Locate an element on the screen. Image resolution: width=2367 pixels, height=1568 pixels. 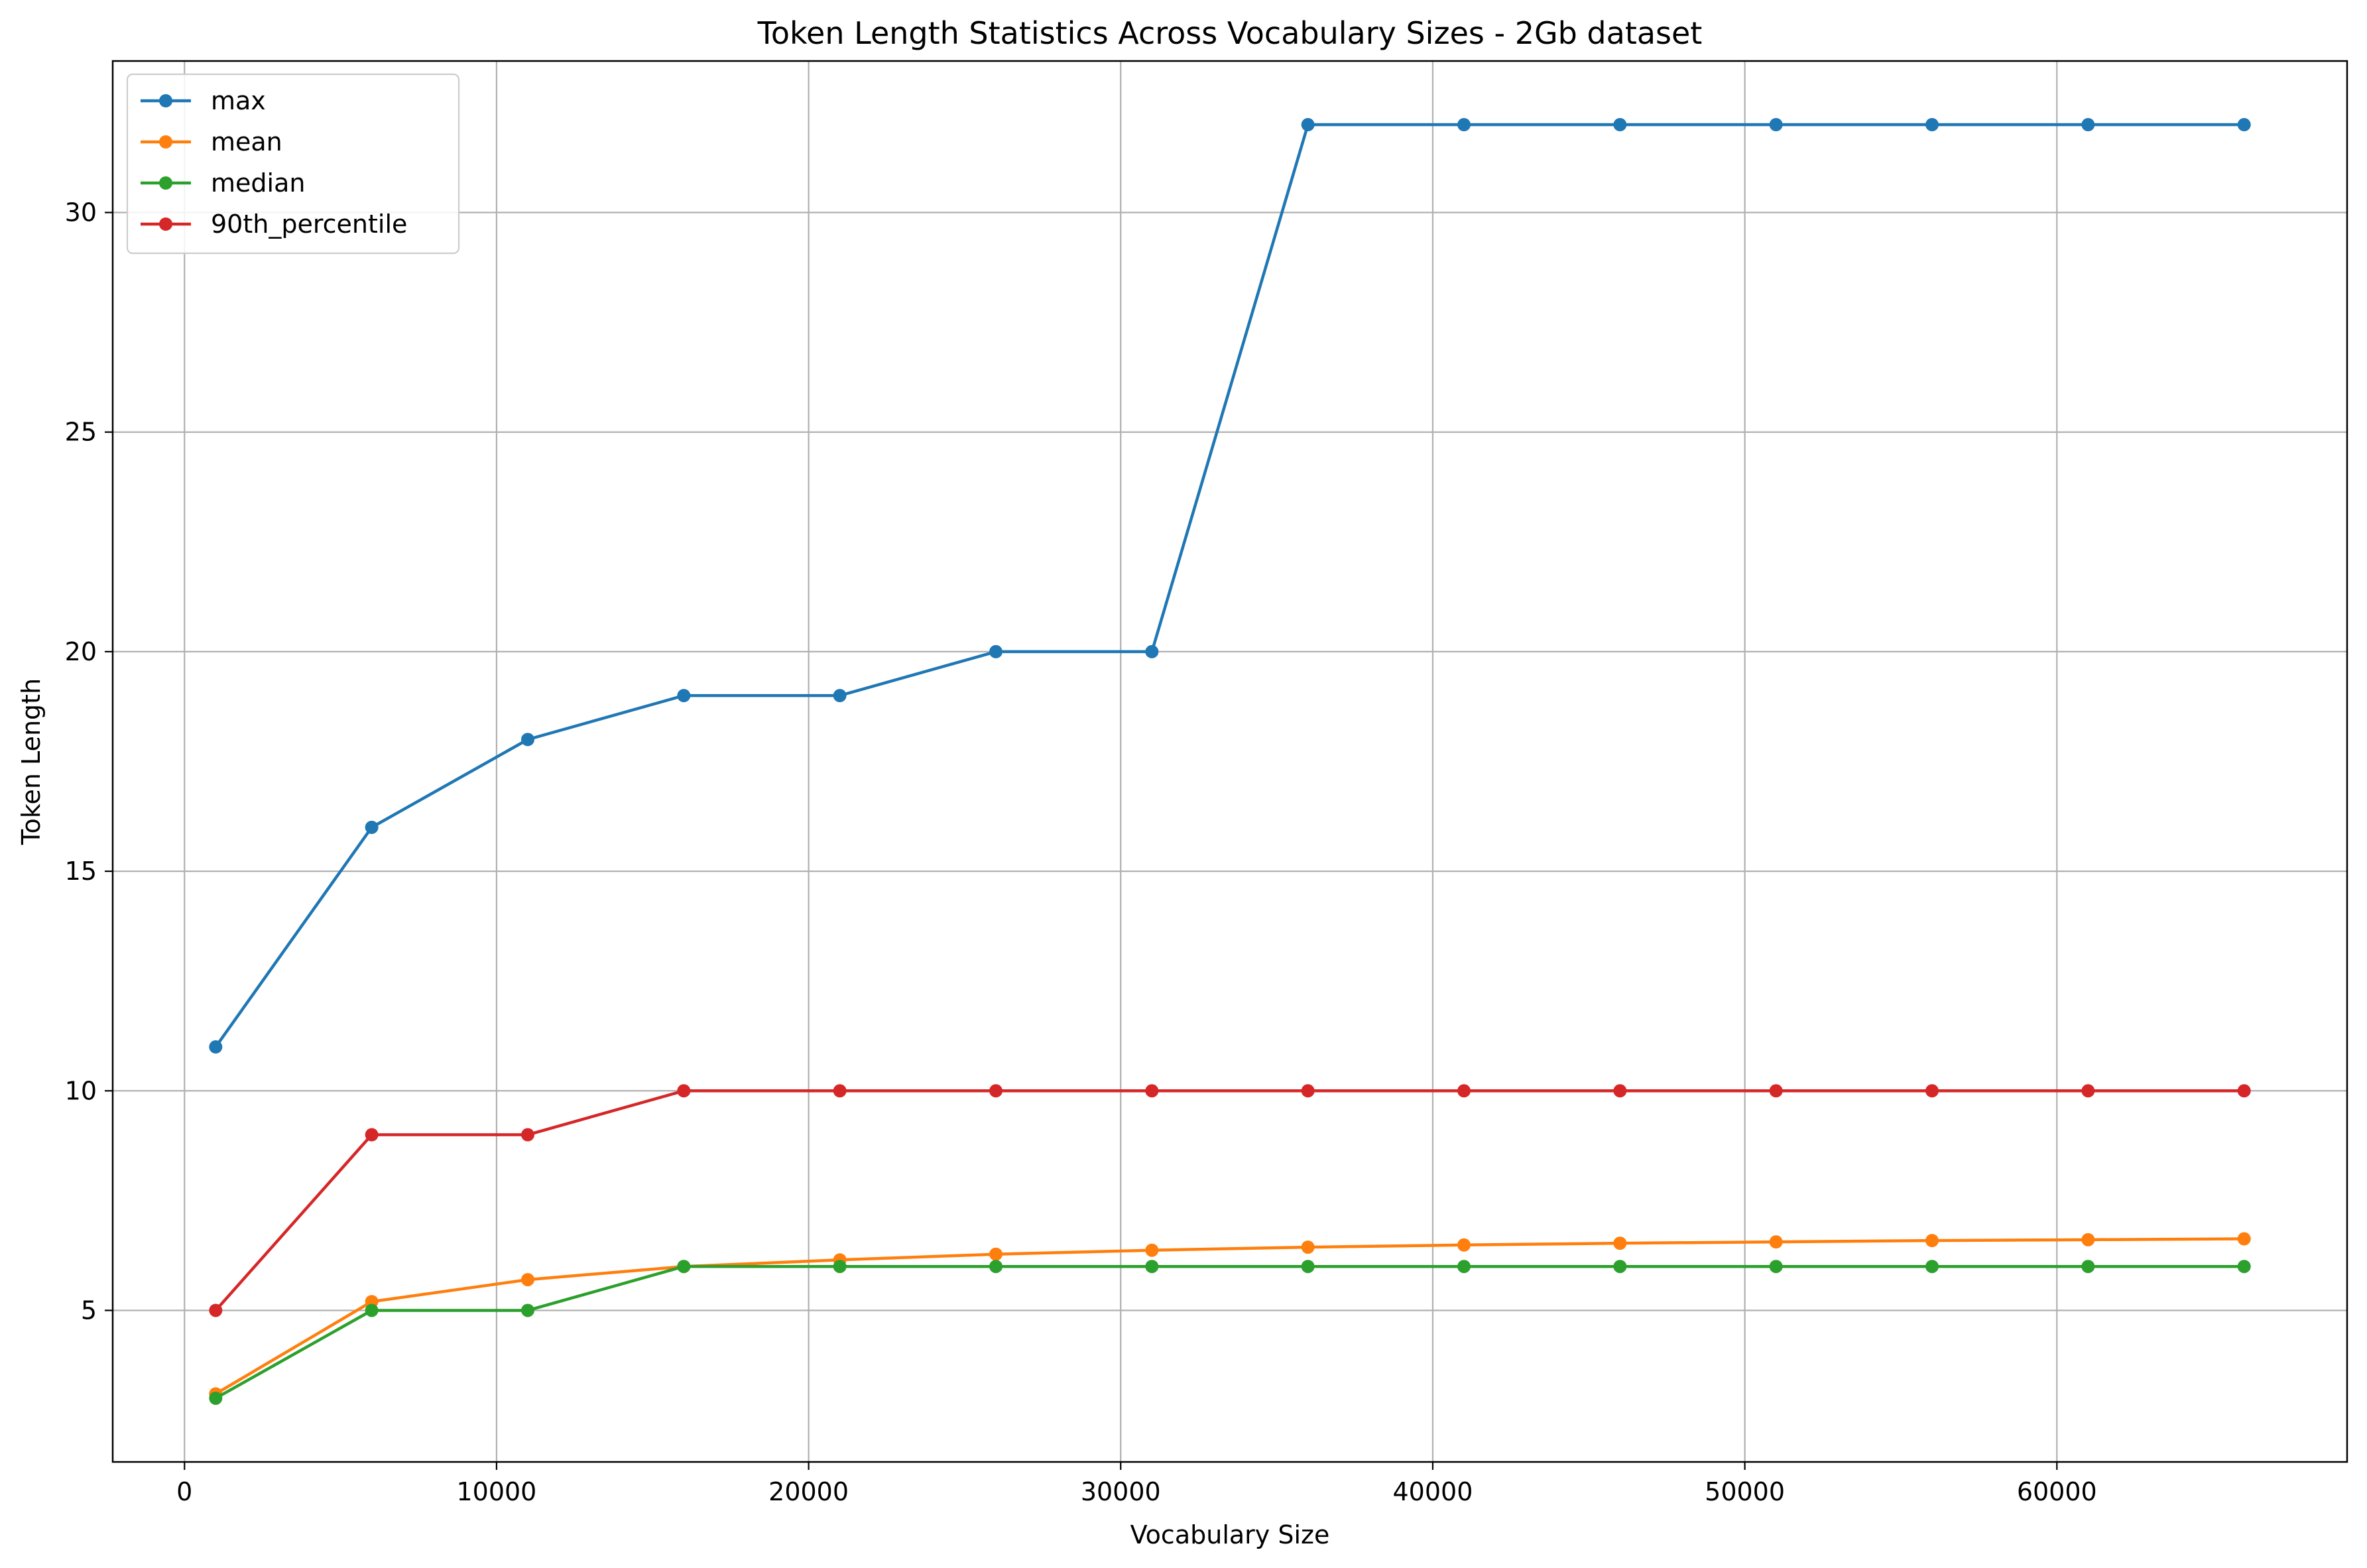
legend-item: max is located at coordinates (203, 100).